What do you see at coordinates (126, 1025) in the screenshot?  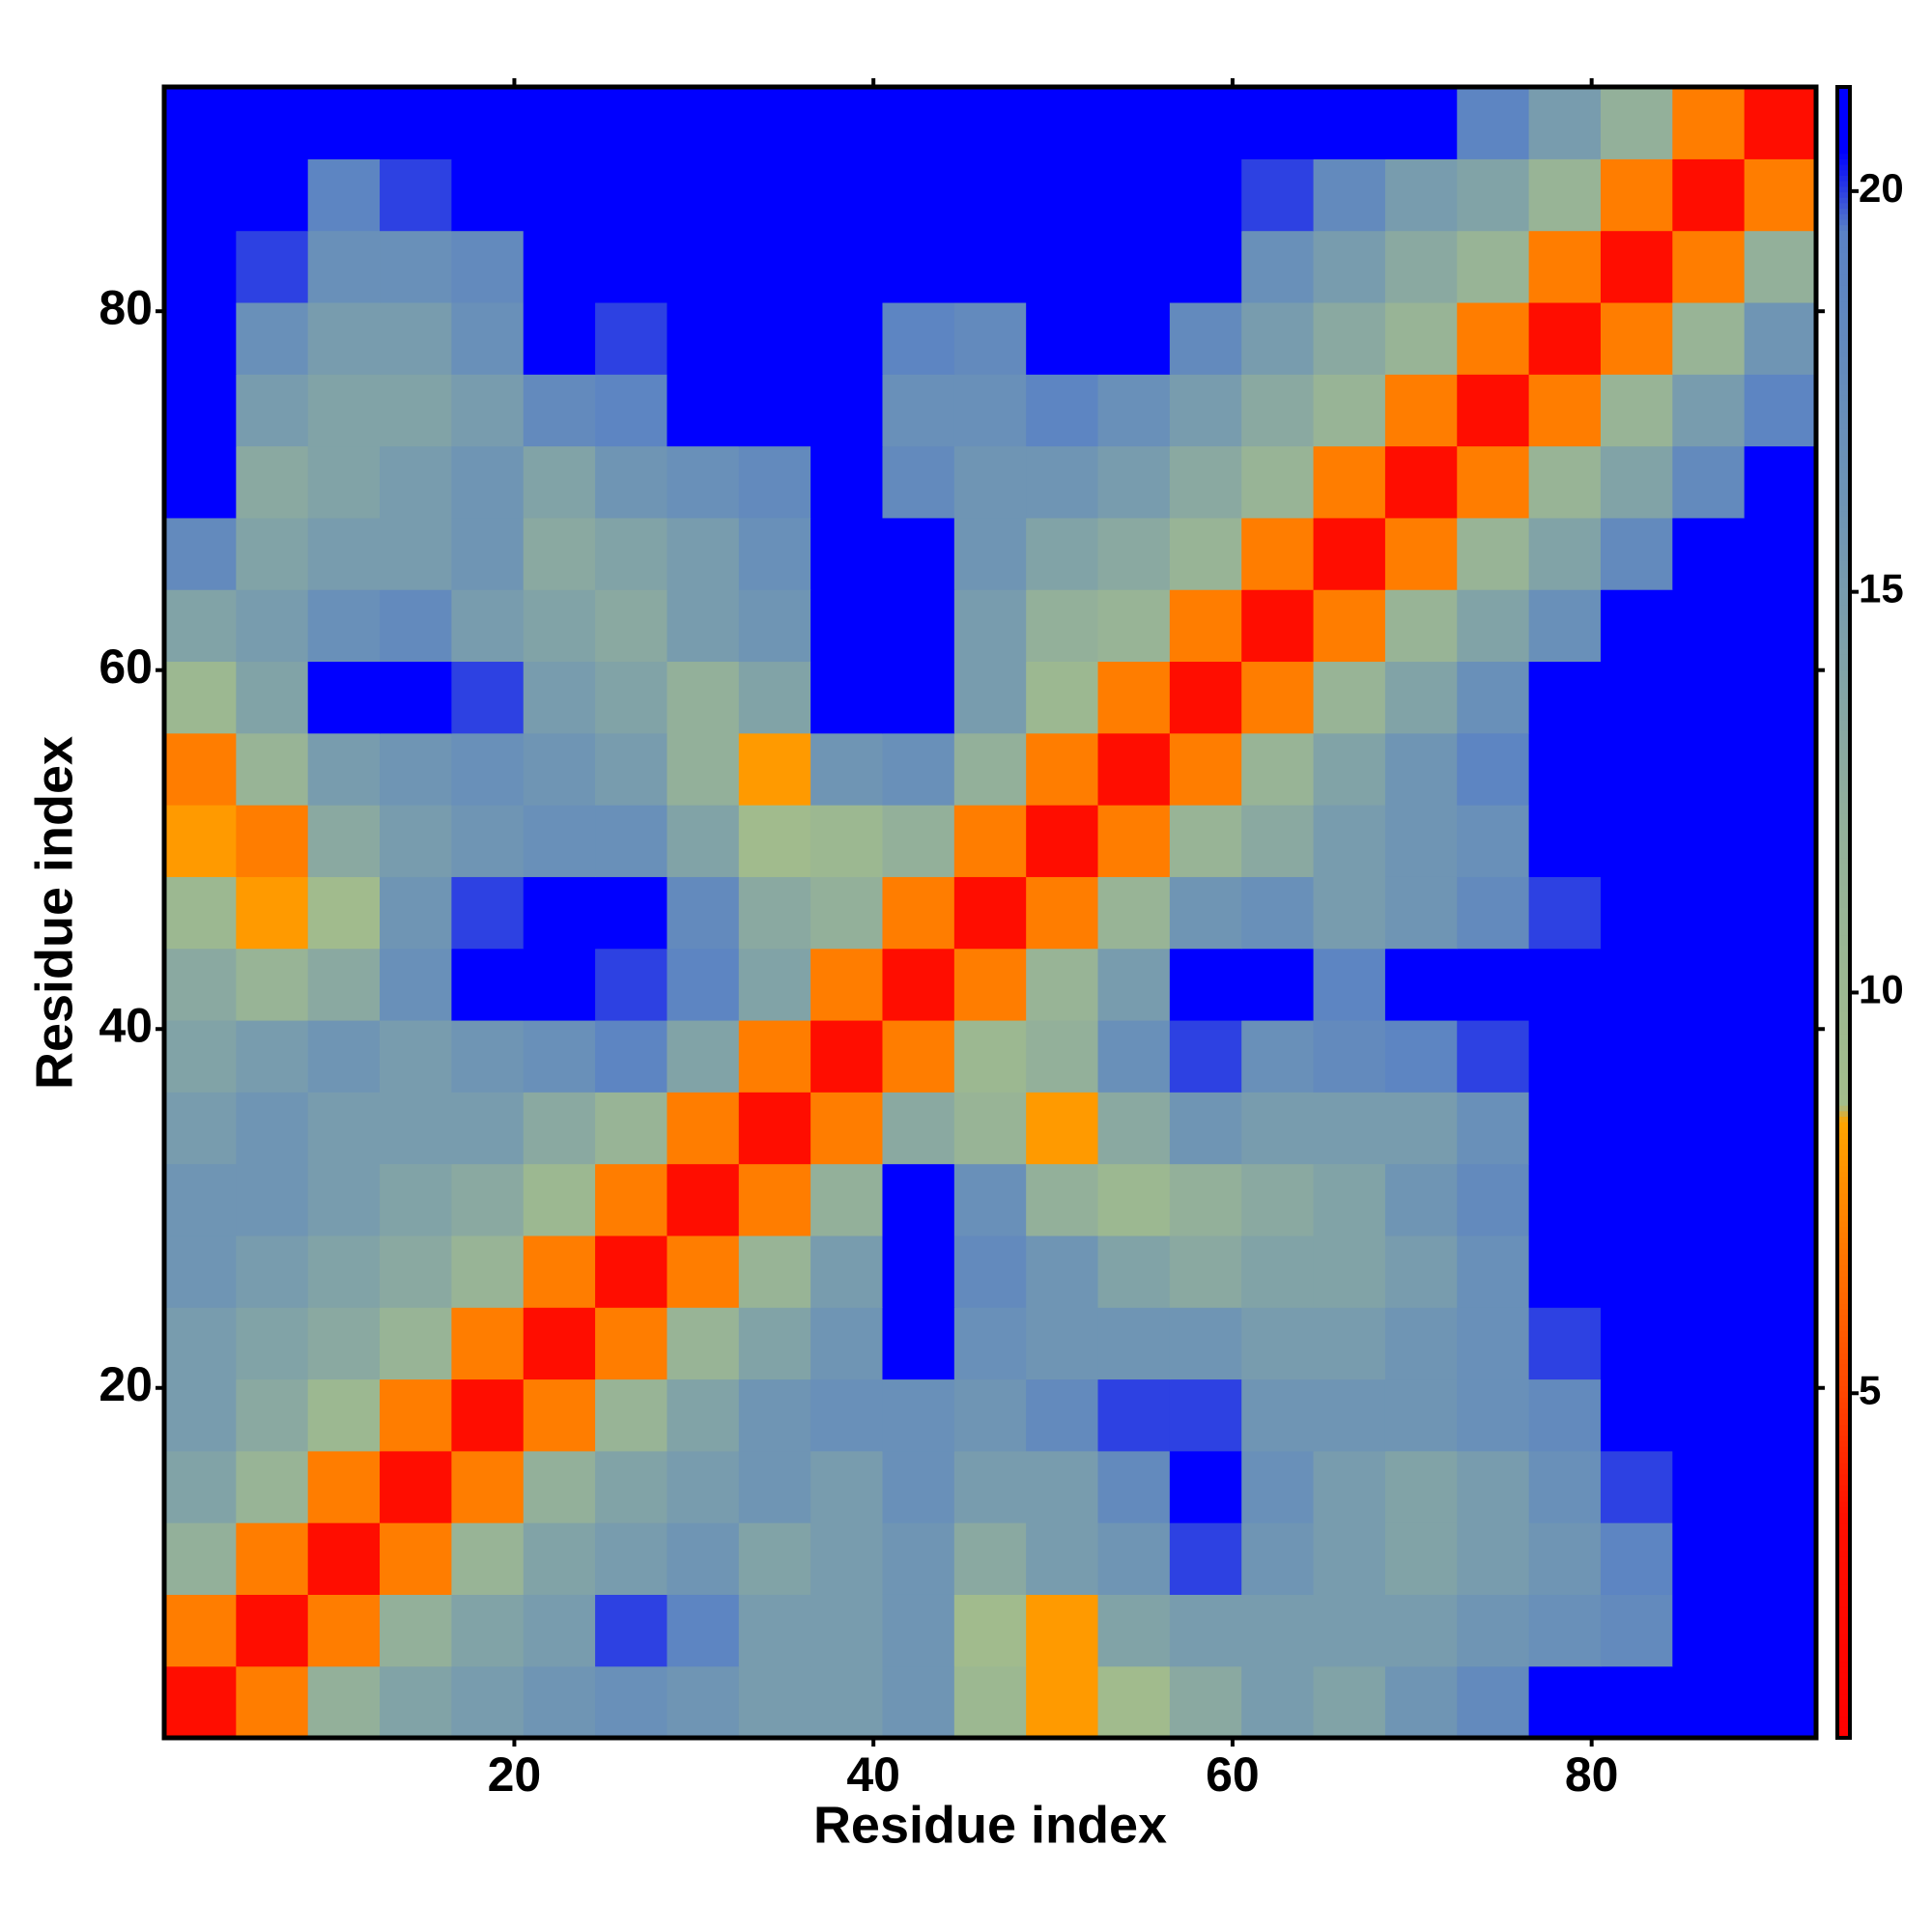 I see `y-tick-label: 40` at bounding box center [126, 1025].